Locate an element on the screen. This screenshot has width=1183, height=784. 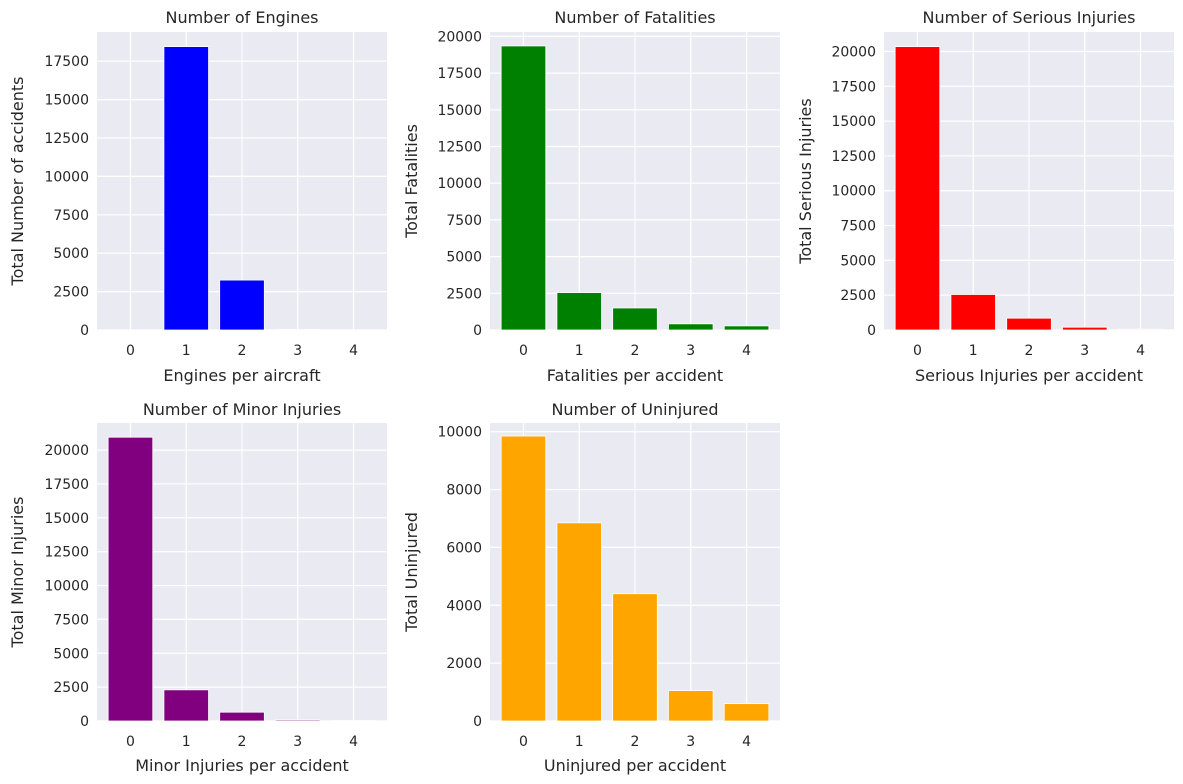
x-axis-label: Serious Injuries per accident is located at coordinates (1029, 375).